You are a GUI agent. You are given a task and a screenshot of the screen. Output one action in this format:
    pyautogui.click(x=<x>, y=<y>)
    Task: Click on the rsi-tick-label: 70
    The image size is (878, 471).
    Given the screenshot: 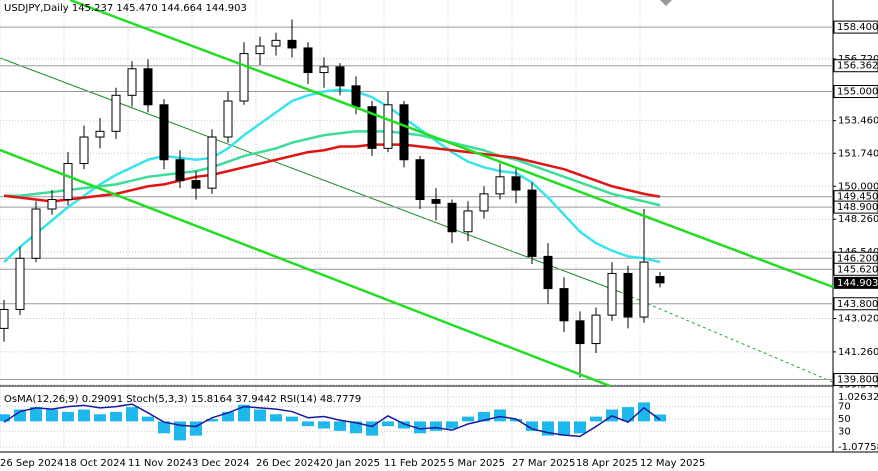 What is the action you would take?
    pyautogui.click(x=844, y=407)
    